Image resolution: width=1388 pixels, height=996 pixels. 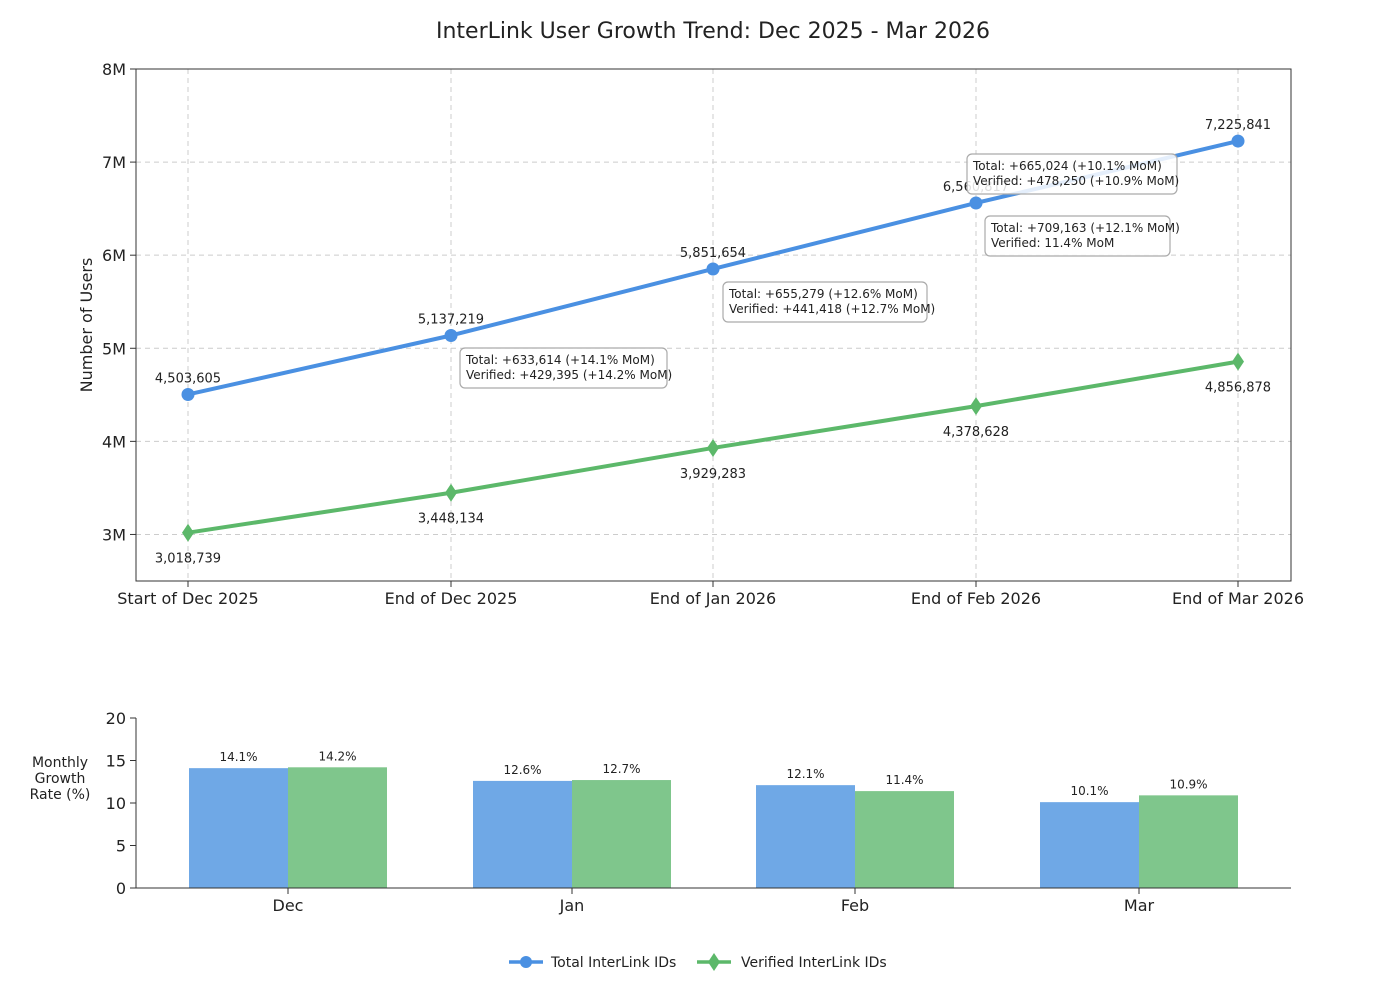 I want to click on x-tick-label: Start of Dec 2025, so click(x=187, y=598).